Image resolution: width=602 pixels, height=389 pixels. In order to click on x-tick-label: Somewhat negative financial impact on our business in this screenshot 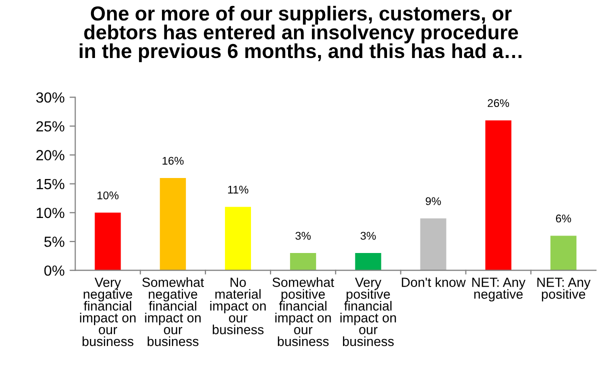, I will do `click(173, 311)`.